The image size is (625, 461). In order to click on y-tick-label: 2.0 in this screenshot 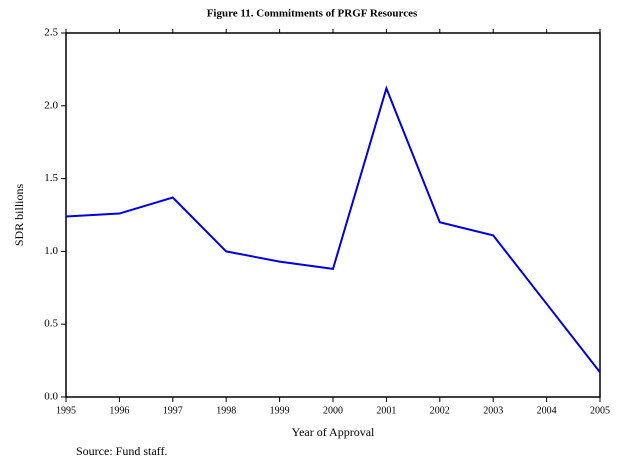, I will do `click(51, 105)`.